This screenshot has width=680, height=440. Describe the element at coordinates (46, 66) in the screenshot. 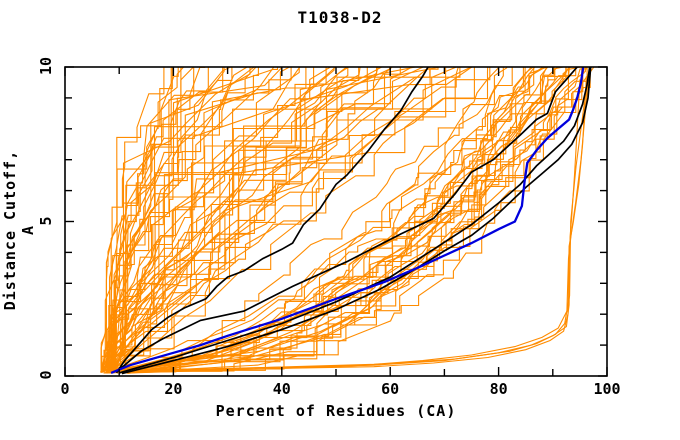

I see `y-tick-label: 10` at that location.